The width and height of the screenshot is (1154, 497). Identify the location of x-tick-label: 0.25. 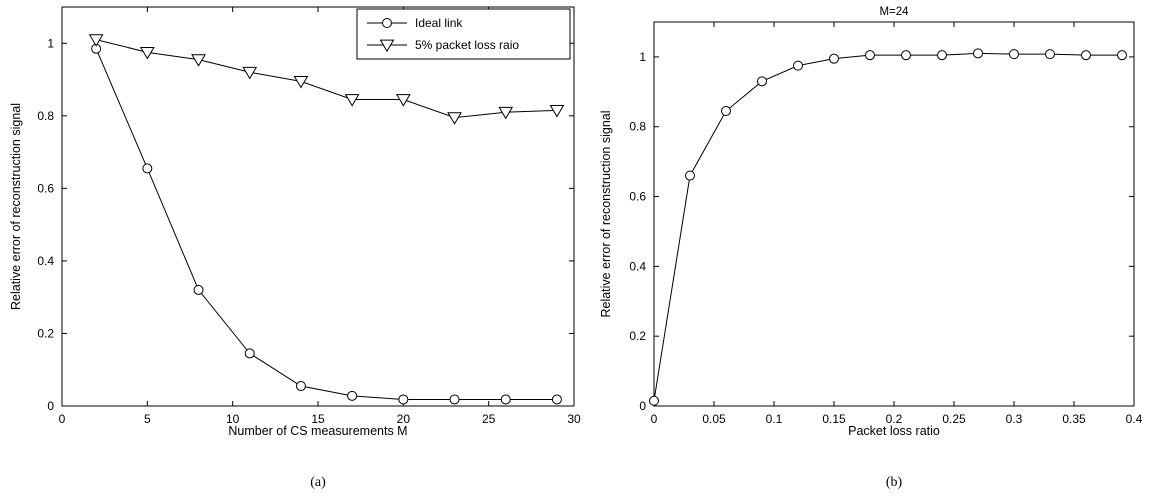
(954, 419).